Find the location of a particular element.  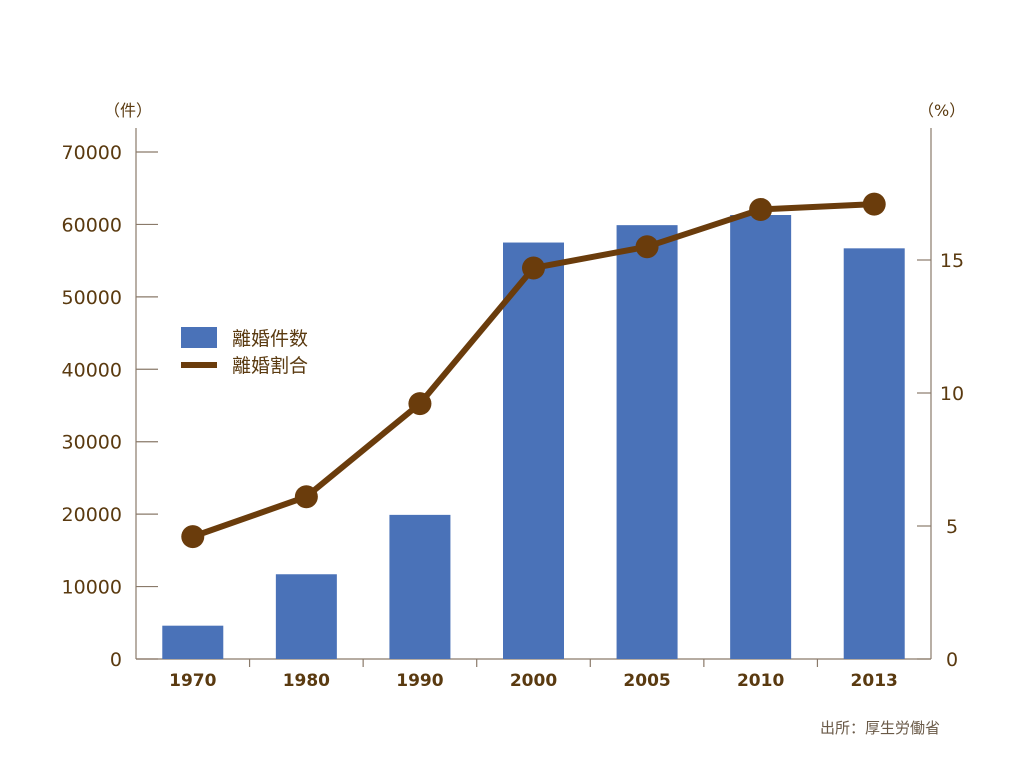

left-axis-unit: （件） is located at coordinates (128, 110).